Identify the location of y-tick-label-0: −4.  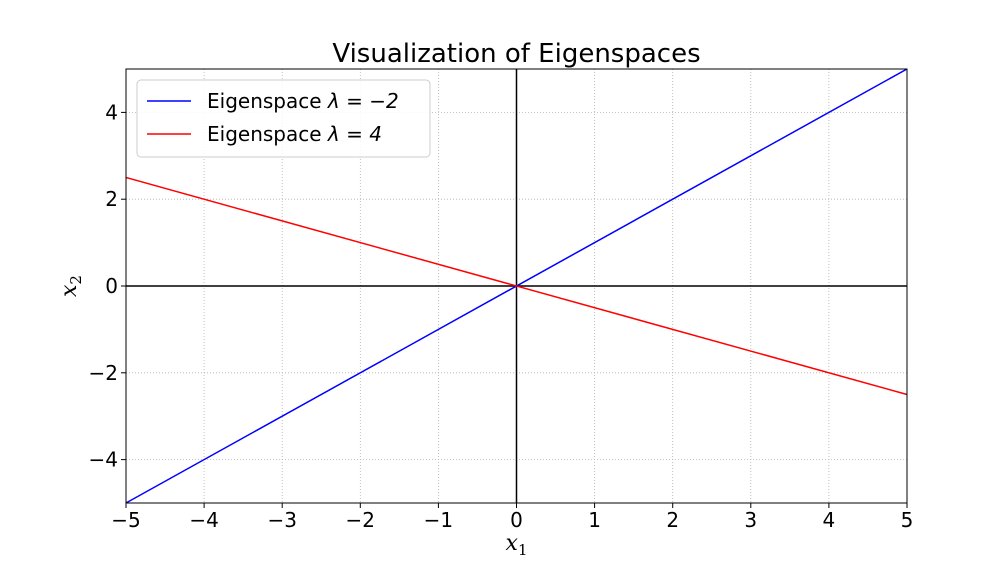
(103, 460).